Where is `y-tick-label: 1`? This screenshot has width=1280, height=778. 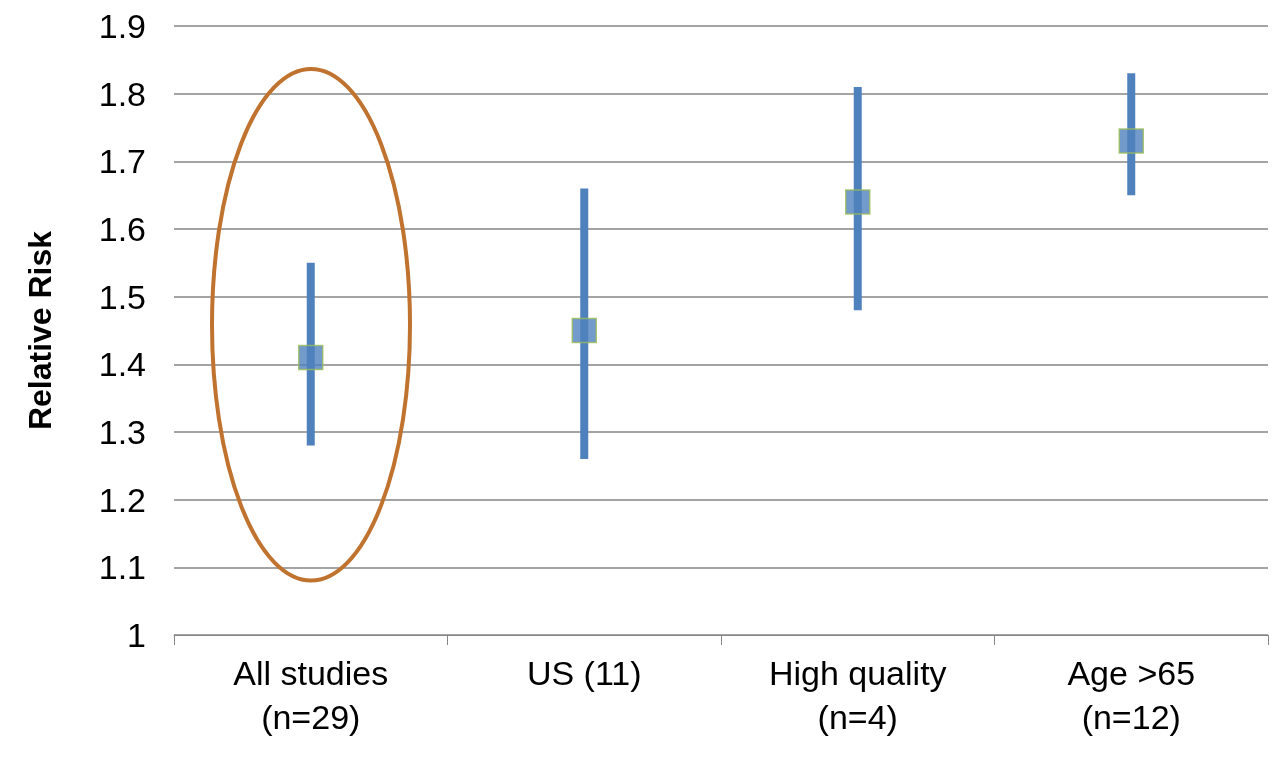
y-tick-label: 1 is located at coordinates (136, 635).